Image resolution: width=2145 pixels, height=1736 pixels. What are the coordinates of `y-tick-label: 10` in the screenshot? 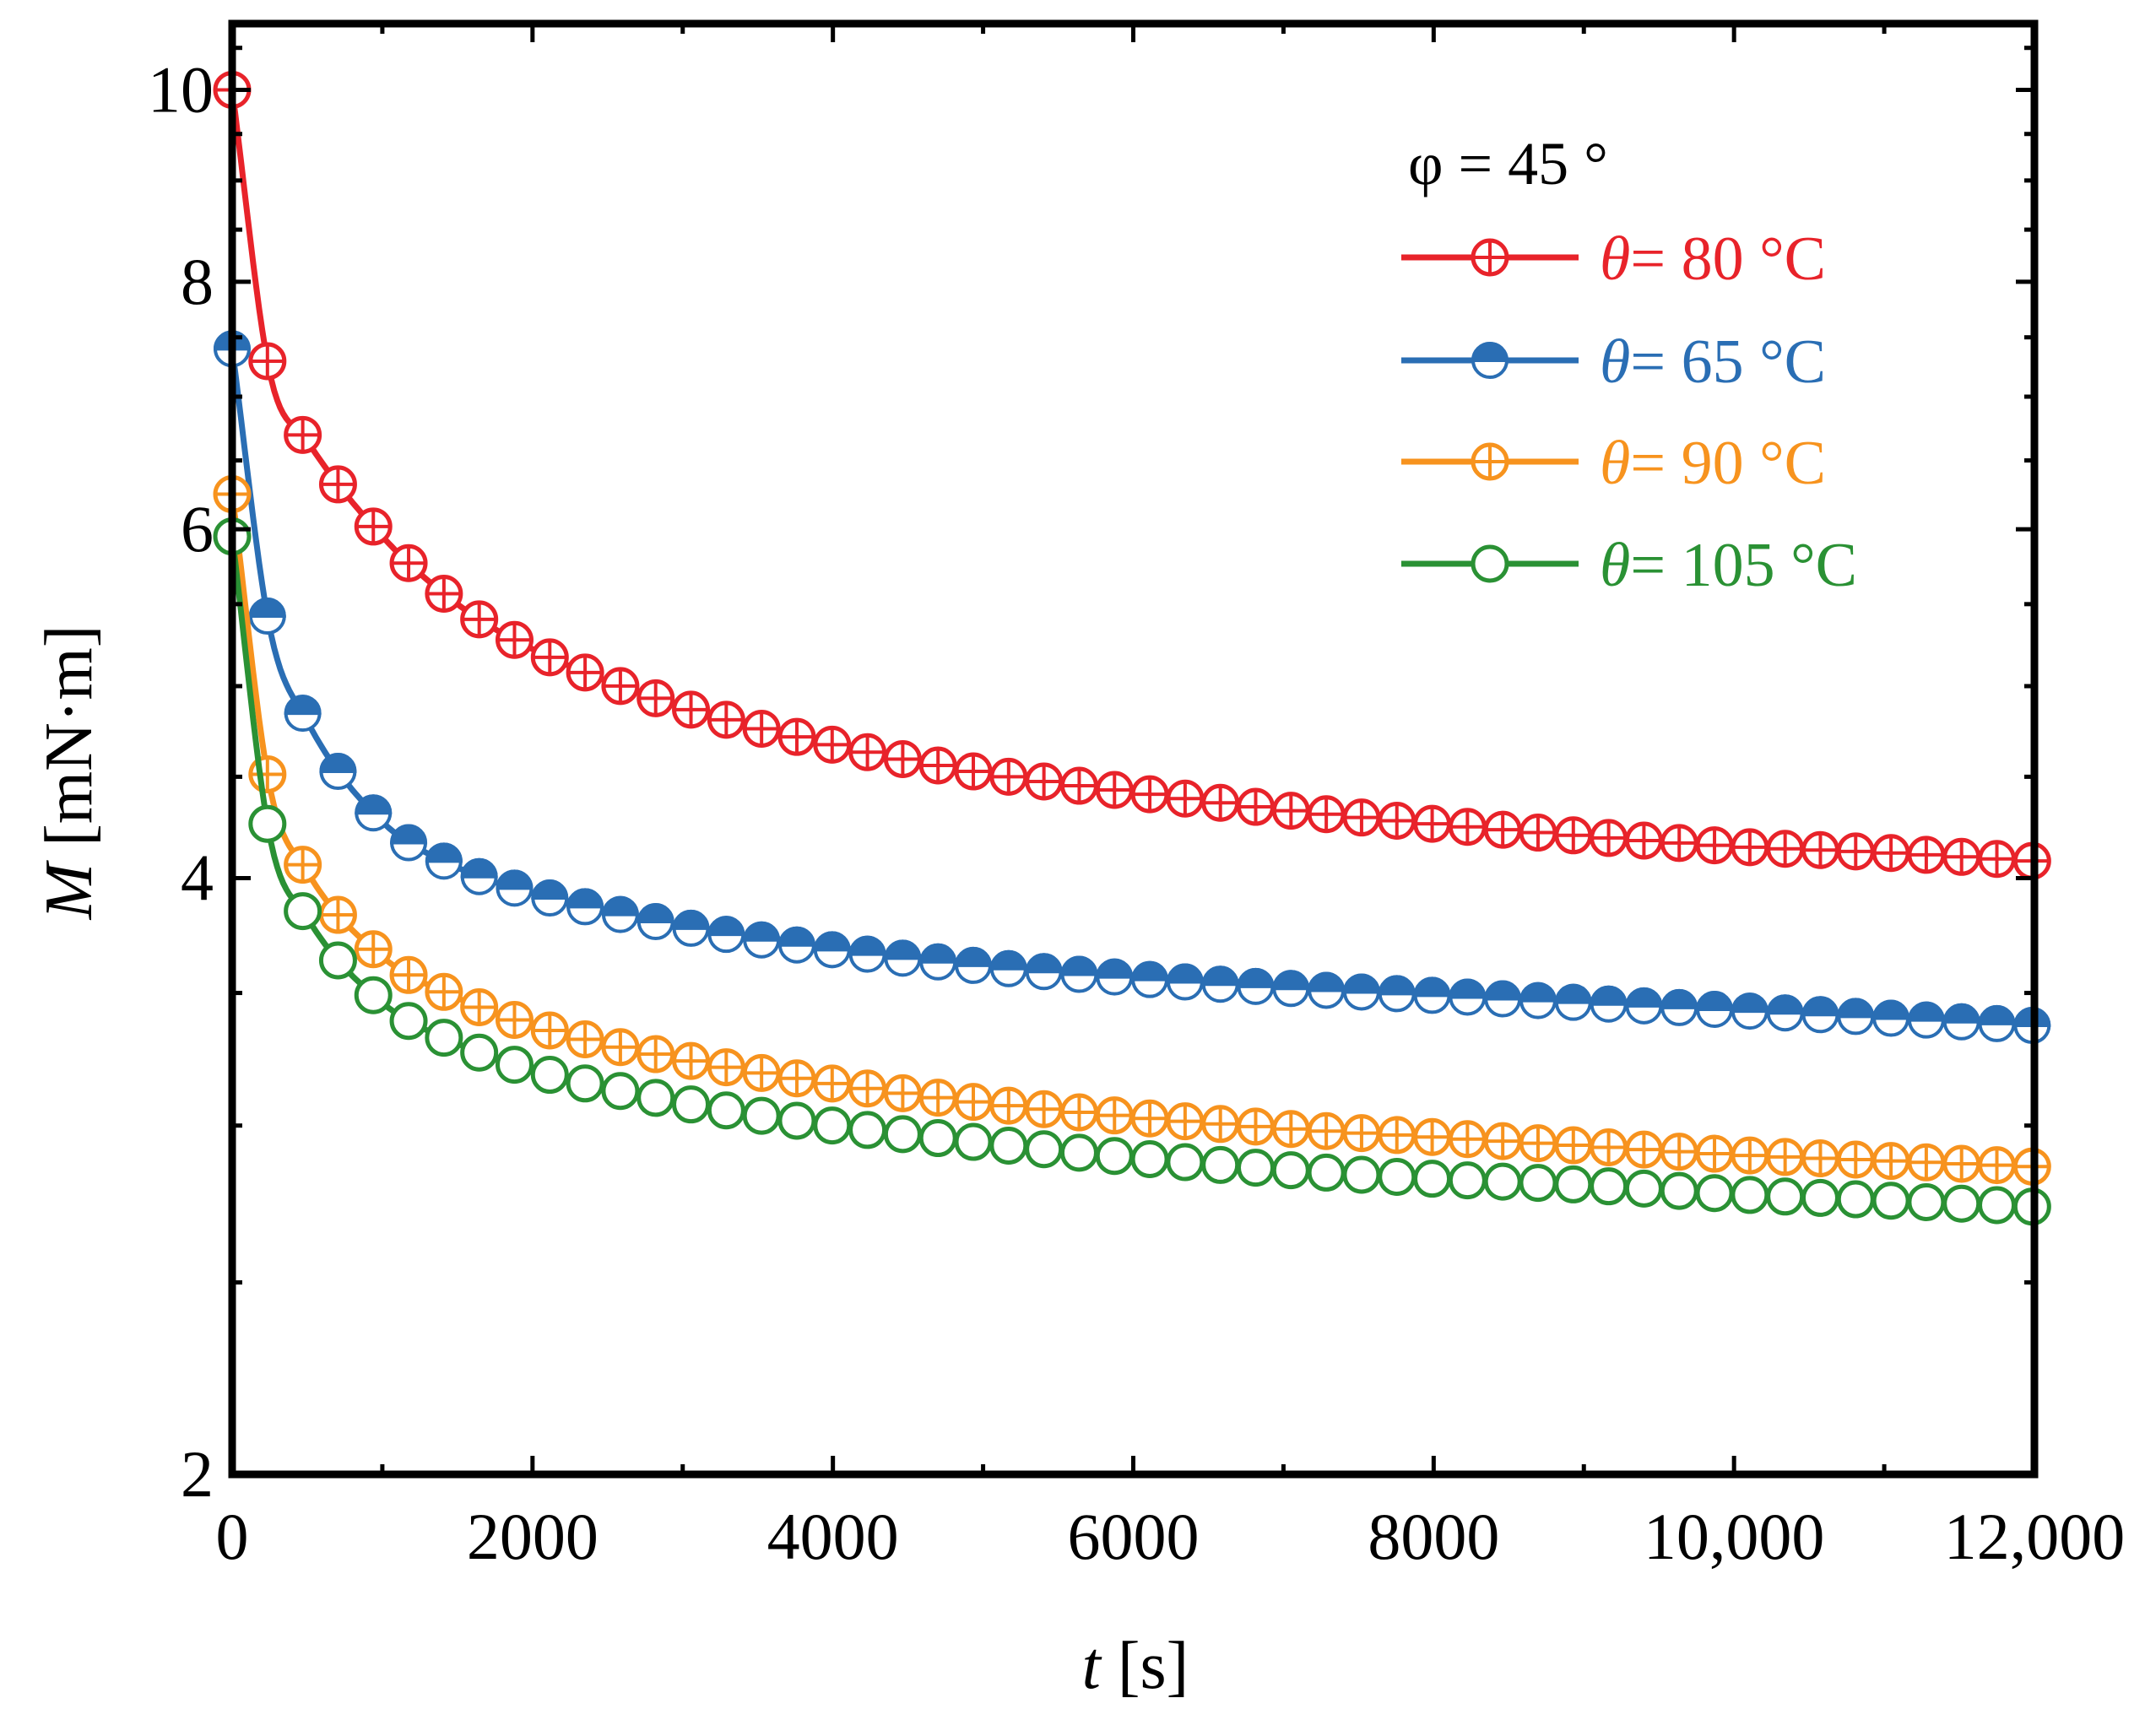 It's located at (181, 89).